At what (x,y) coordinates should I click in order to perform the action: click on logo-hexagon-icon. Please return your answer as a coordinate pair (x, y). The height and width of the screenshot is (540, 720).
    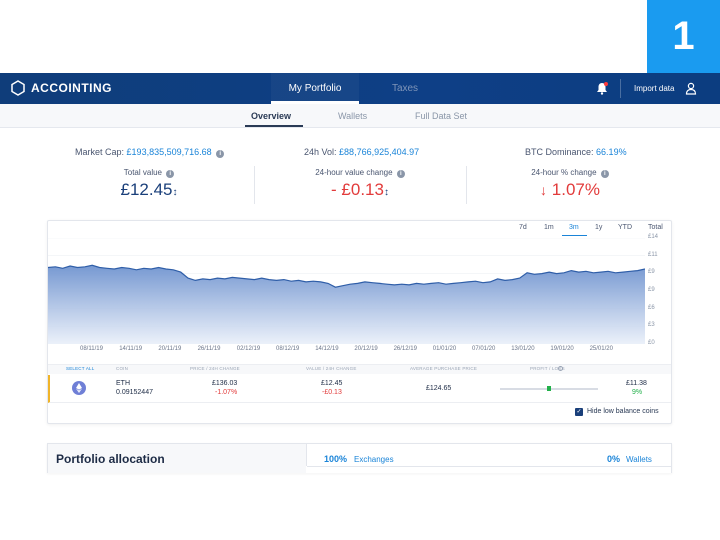
    Looking at the image, I should click on (18, 88).